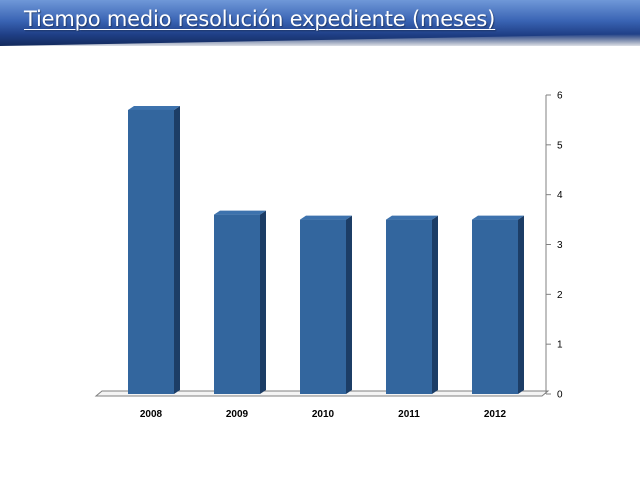  What do you see at coordinates (560, 96) in the screenshot?
I see `y-tick-label: 6` at bounding box center [560, 96].